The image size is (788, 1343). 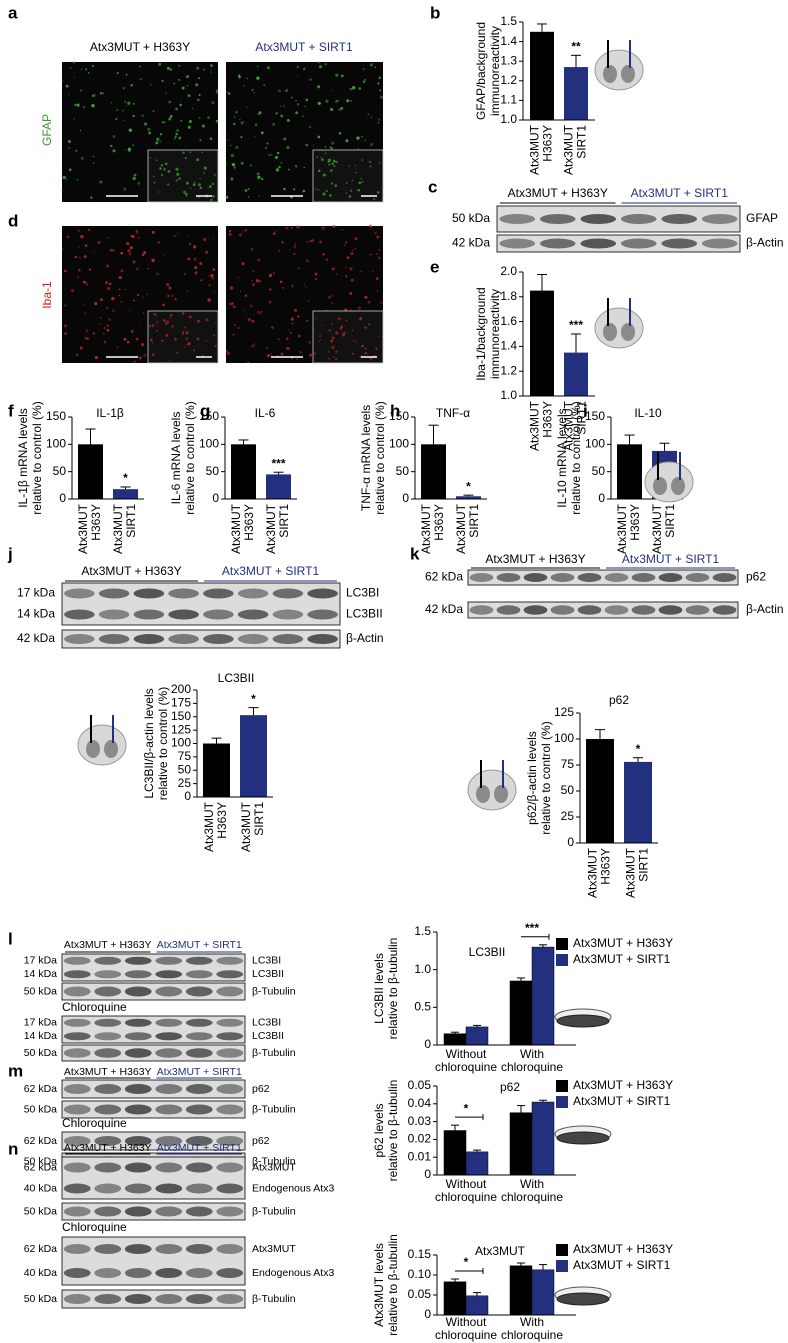 What do you see at coordinates (40, 1249) in the screenshot?
I see `size-marker: 62 kDa` at bounding box center [40, 1249].